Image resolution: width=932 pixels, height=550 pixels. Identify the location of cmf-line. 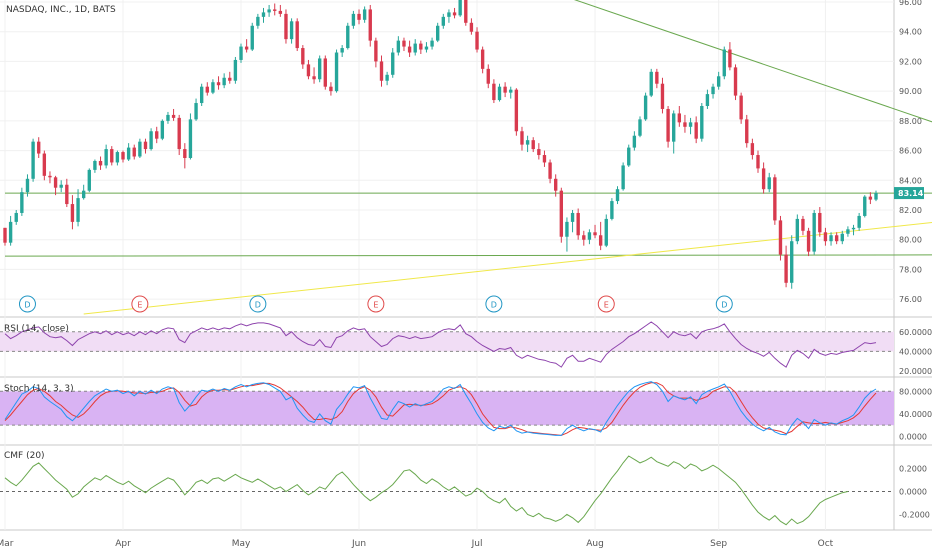
(426, 490).